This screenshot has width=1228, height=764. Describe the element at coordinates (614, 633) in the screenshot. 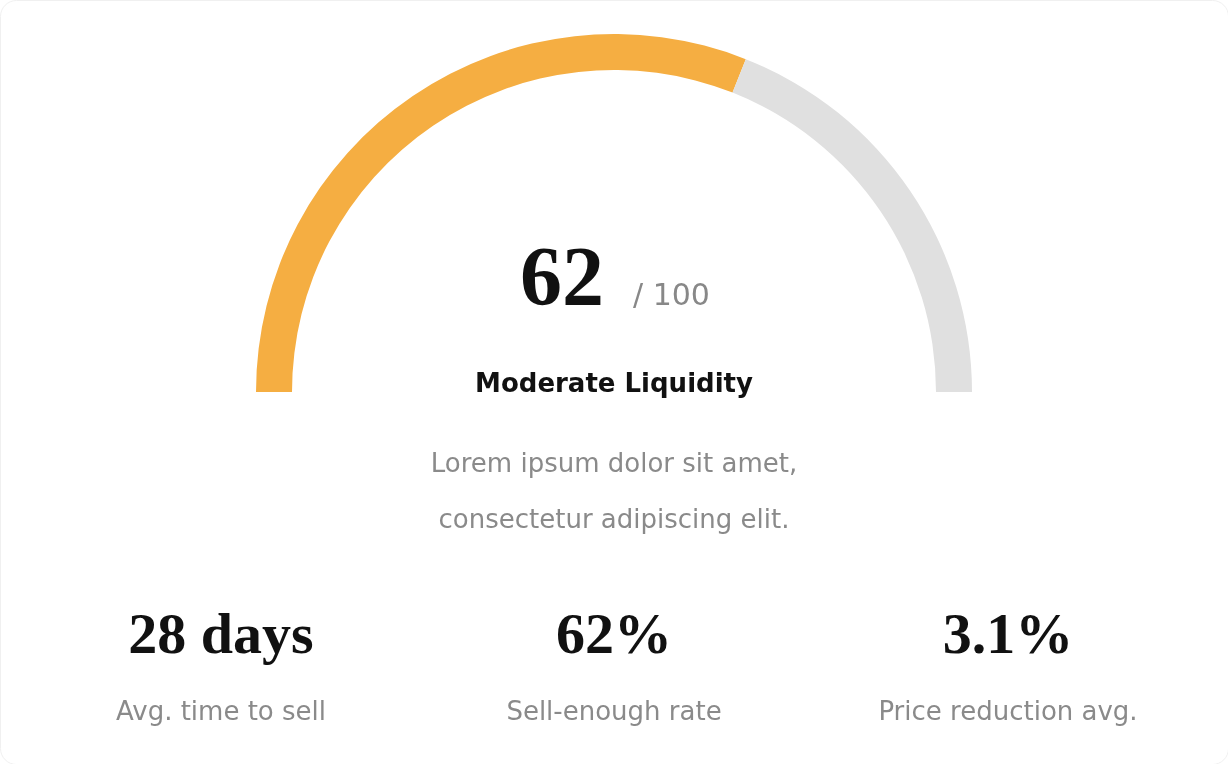

I see `text: 62%` at that location.